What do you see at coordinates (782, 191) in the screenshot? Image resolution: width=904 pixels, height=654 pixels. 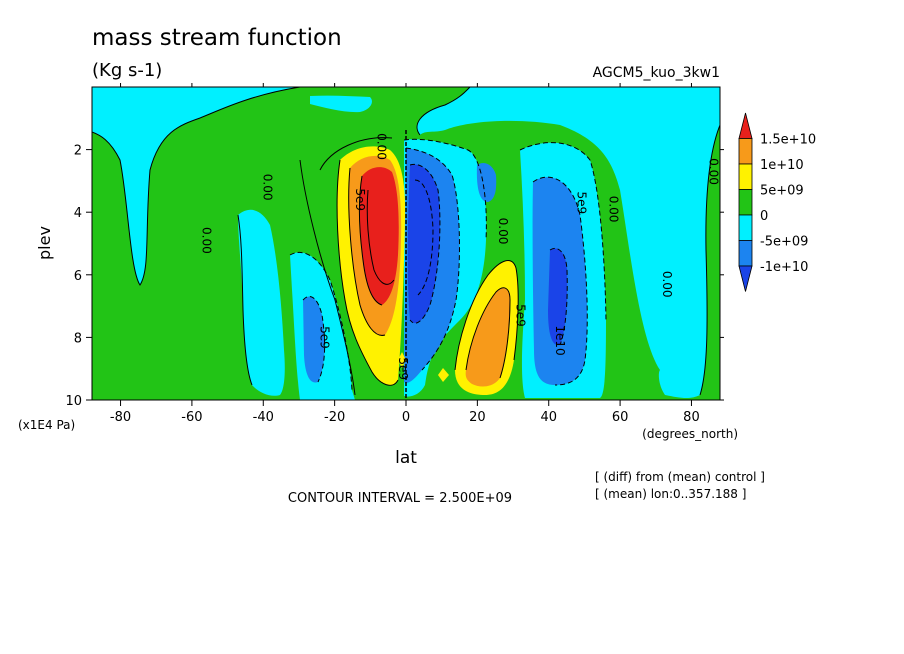 I see `colorbar-label: 5e+09` at bounding box center [782, 191].